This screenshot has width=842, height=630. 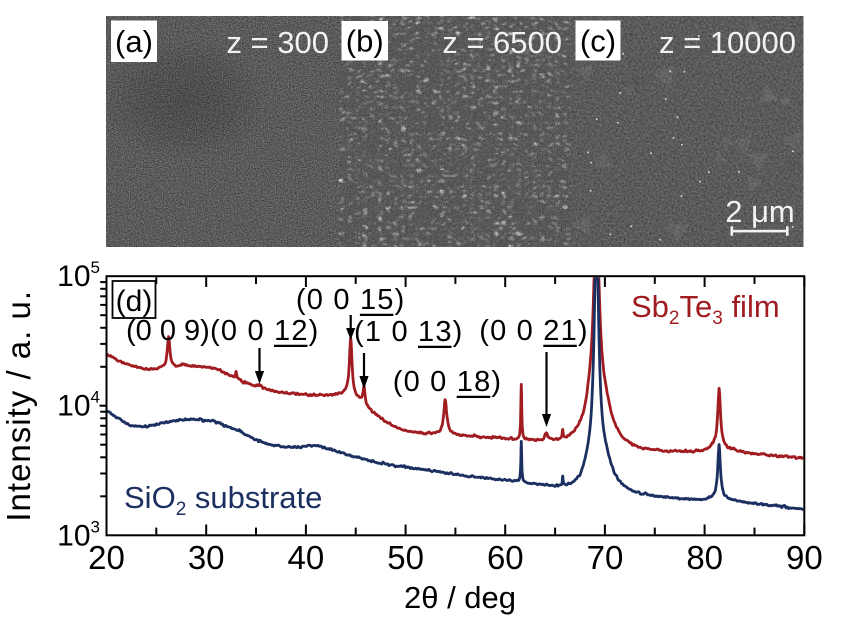 What do you see at coordinates (505, 557) in the screenshot?
I see `svg-text: 60` at bounding box center [505, 557].